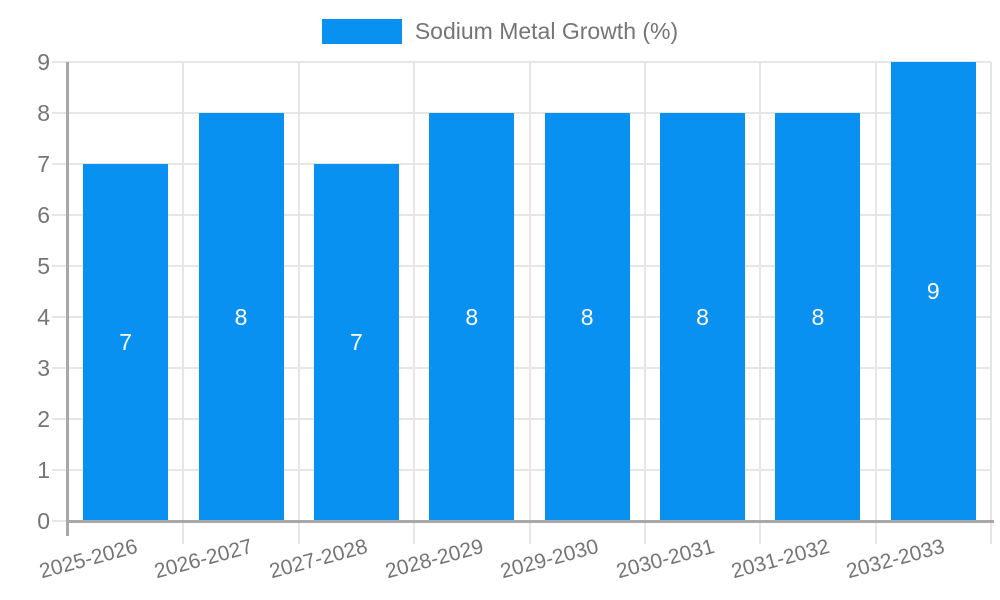  What do you see at coordinates (550, 559) in the screenshot?
I see `x-tick-label: 2029-2030` at bounding box center [550, 559].